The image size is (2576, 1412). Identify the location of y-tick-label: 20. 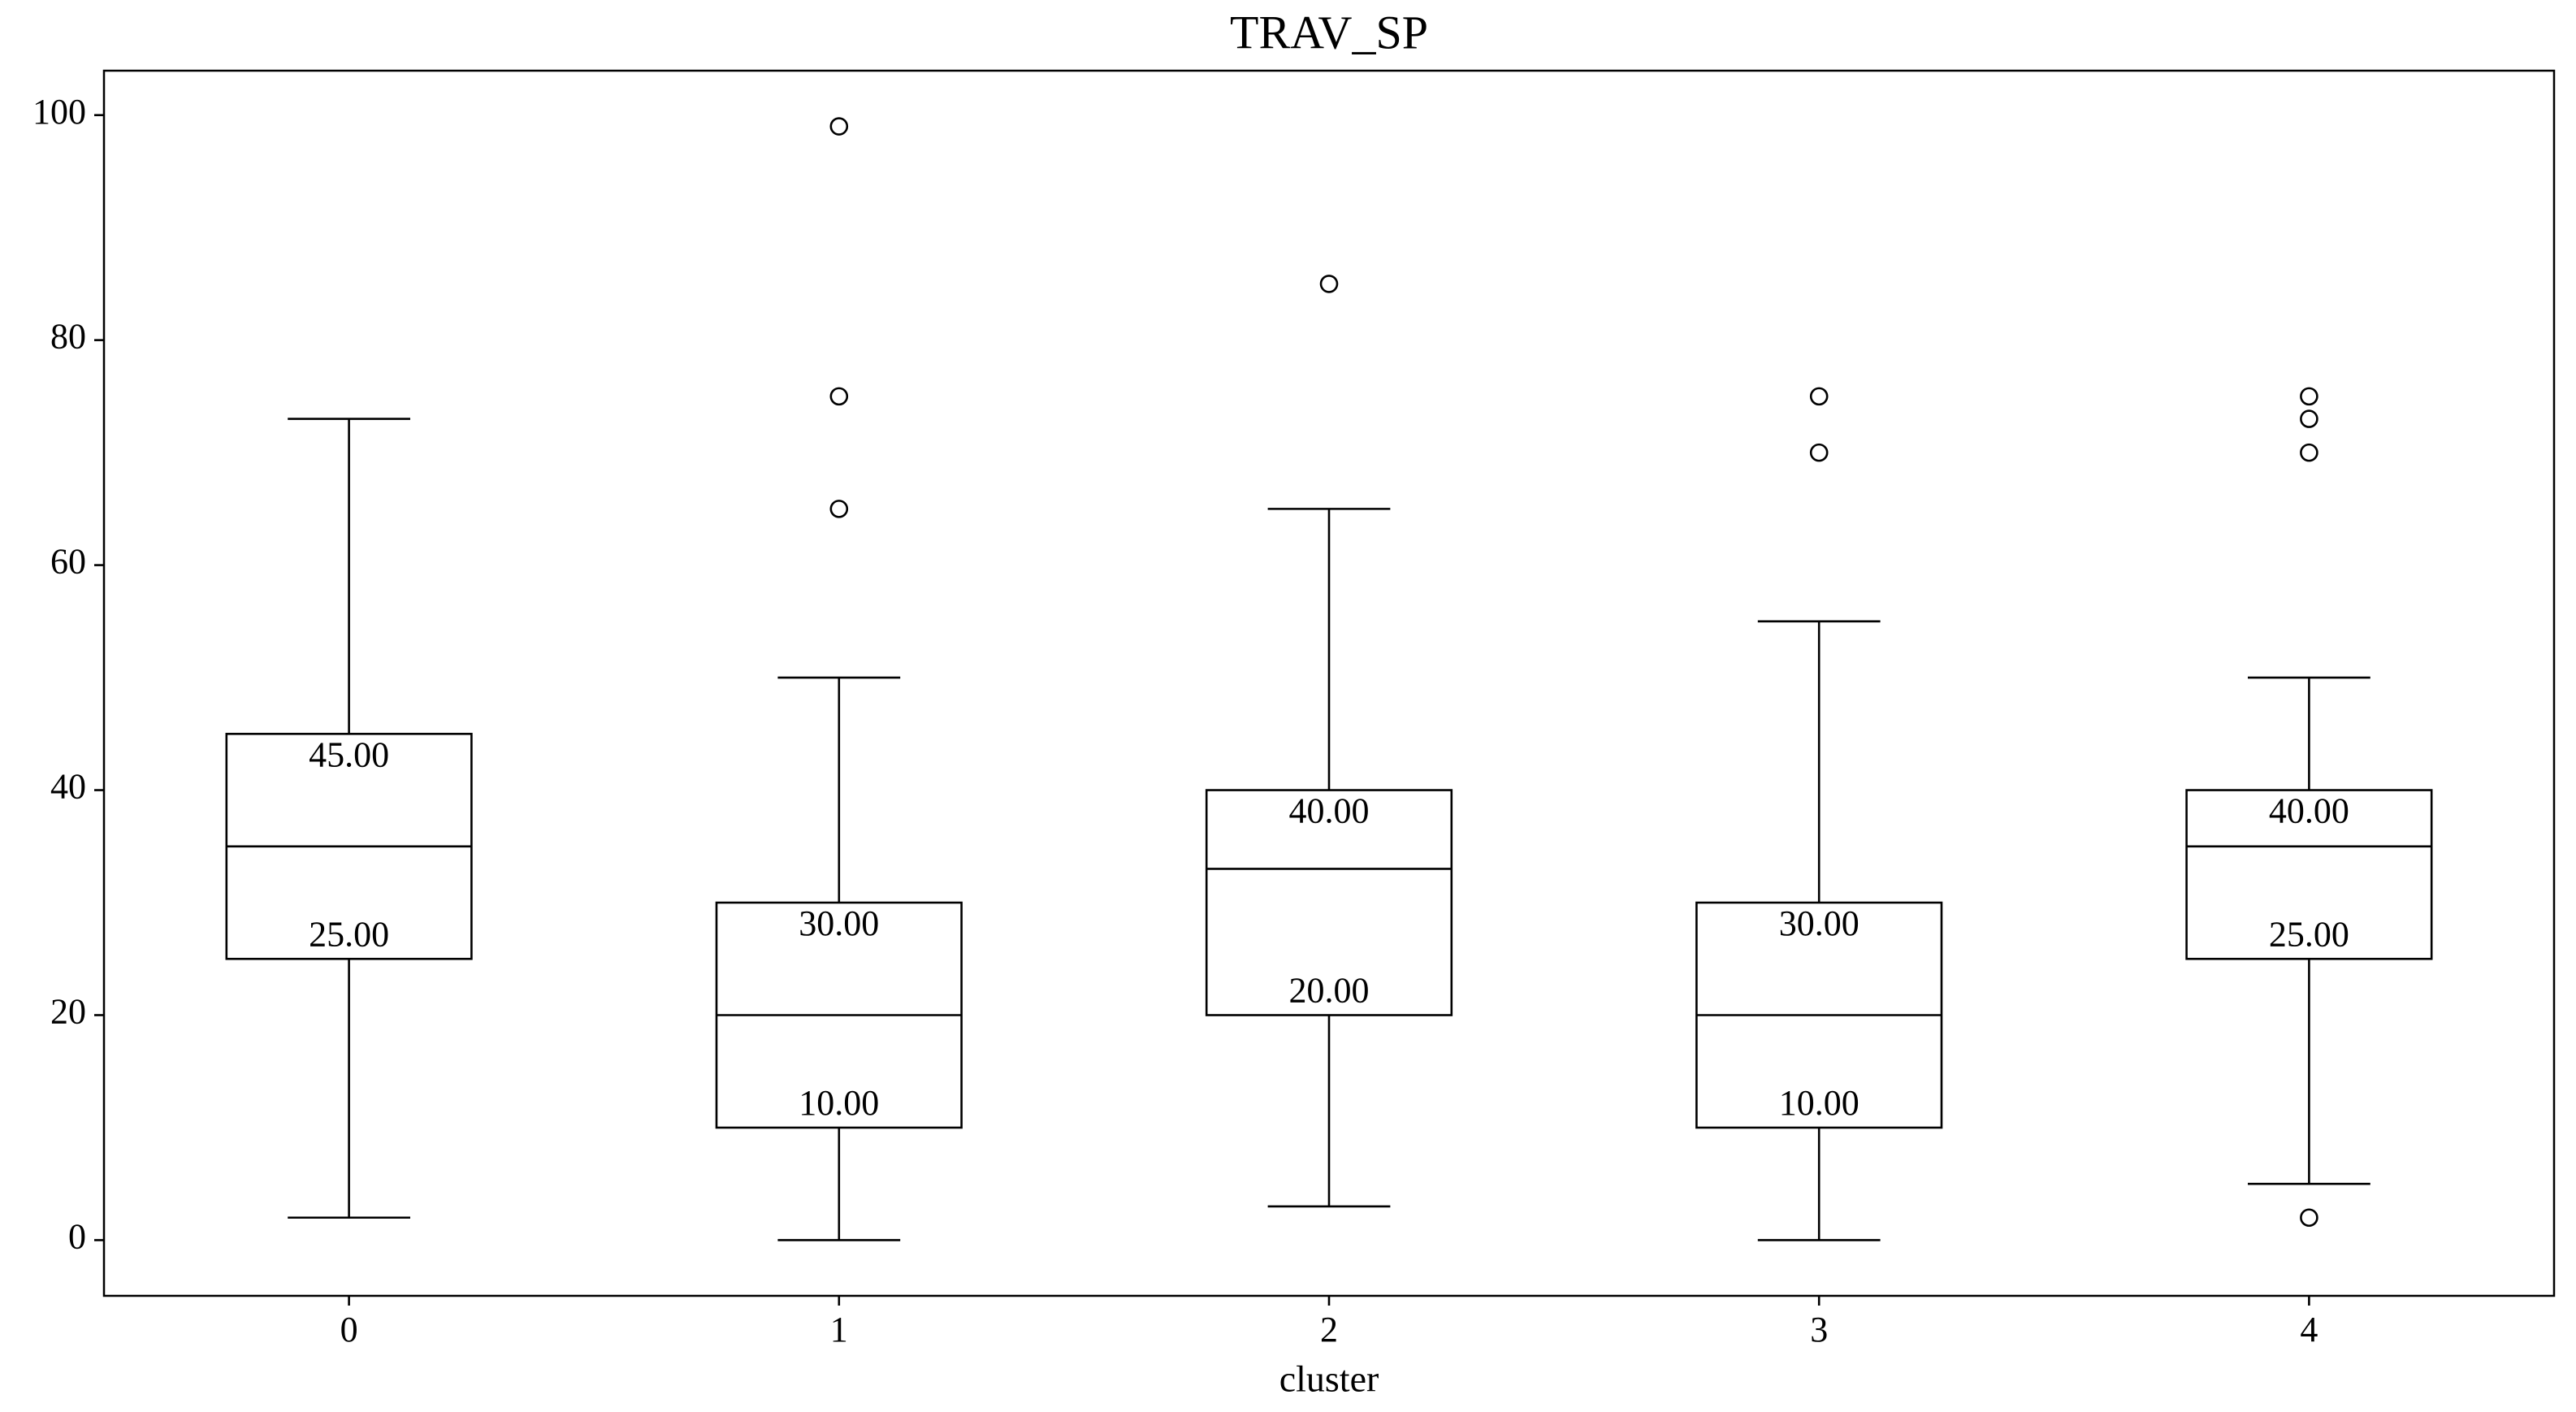
(68, 1012).